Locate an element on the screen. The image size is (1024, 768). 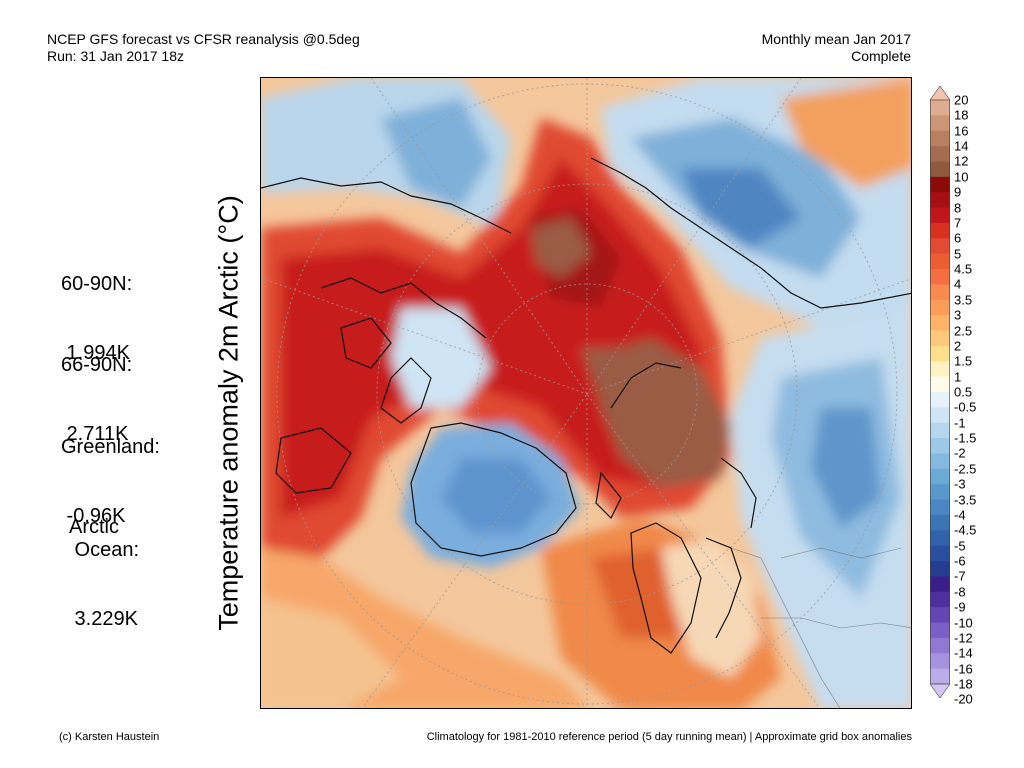
colorbar-tick-label: 14 is located at coordinates (961, 146).